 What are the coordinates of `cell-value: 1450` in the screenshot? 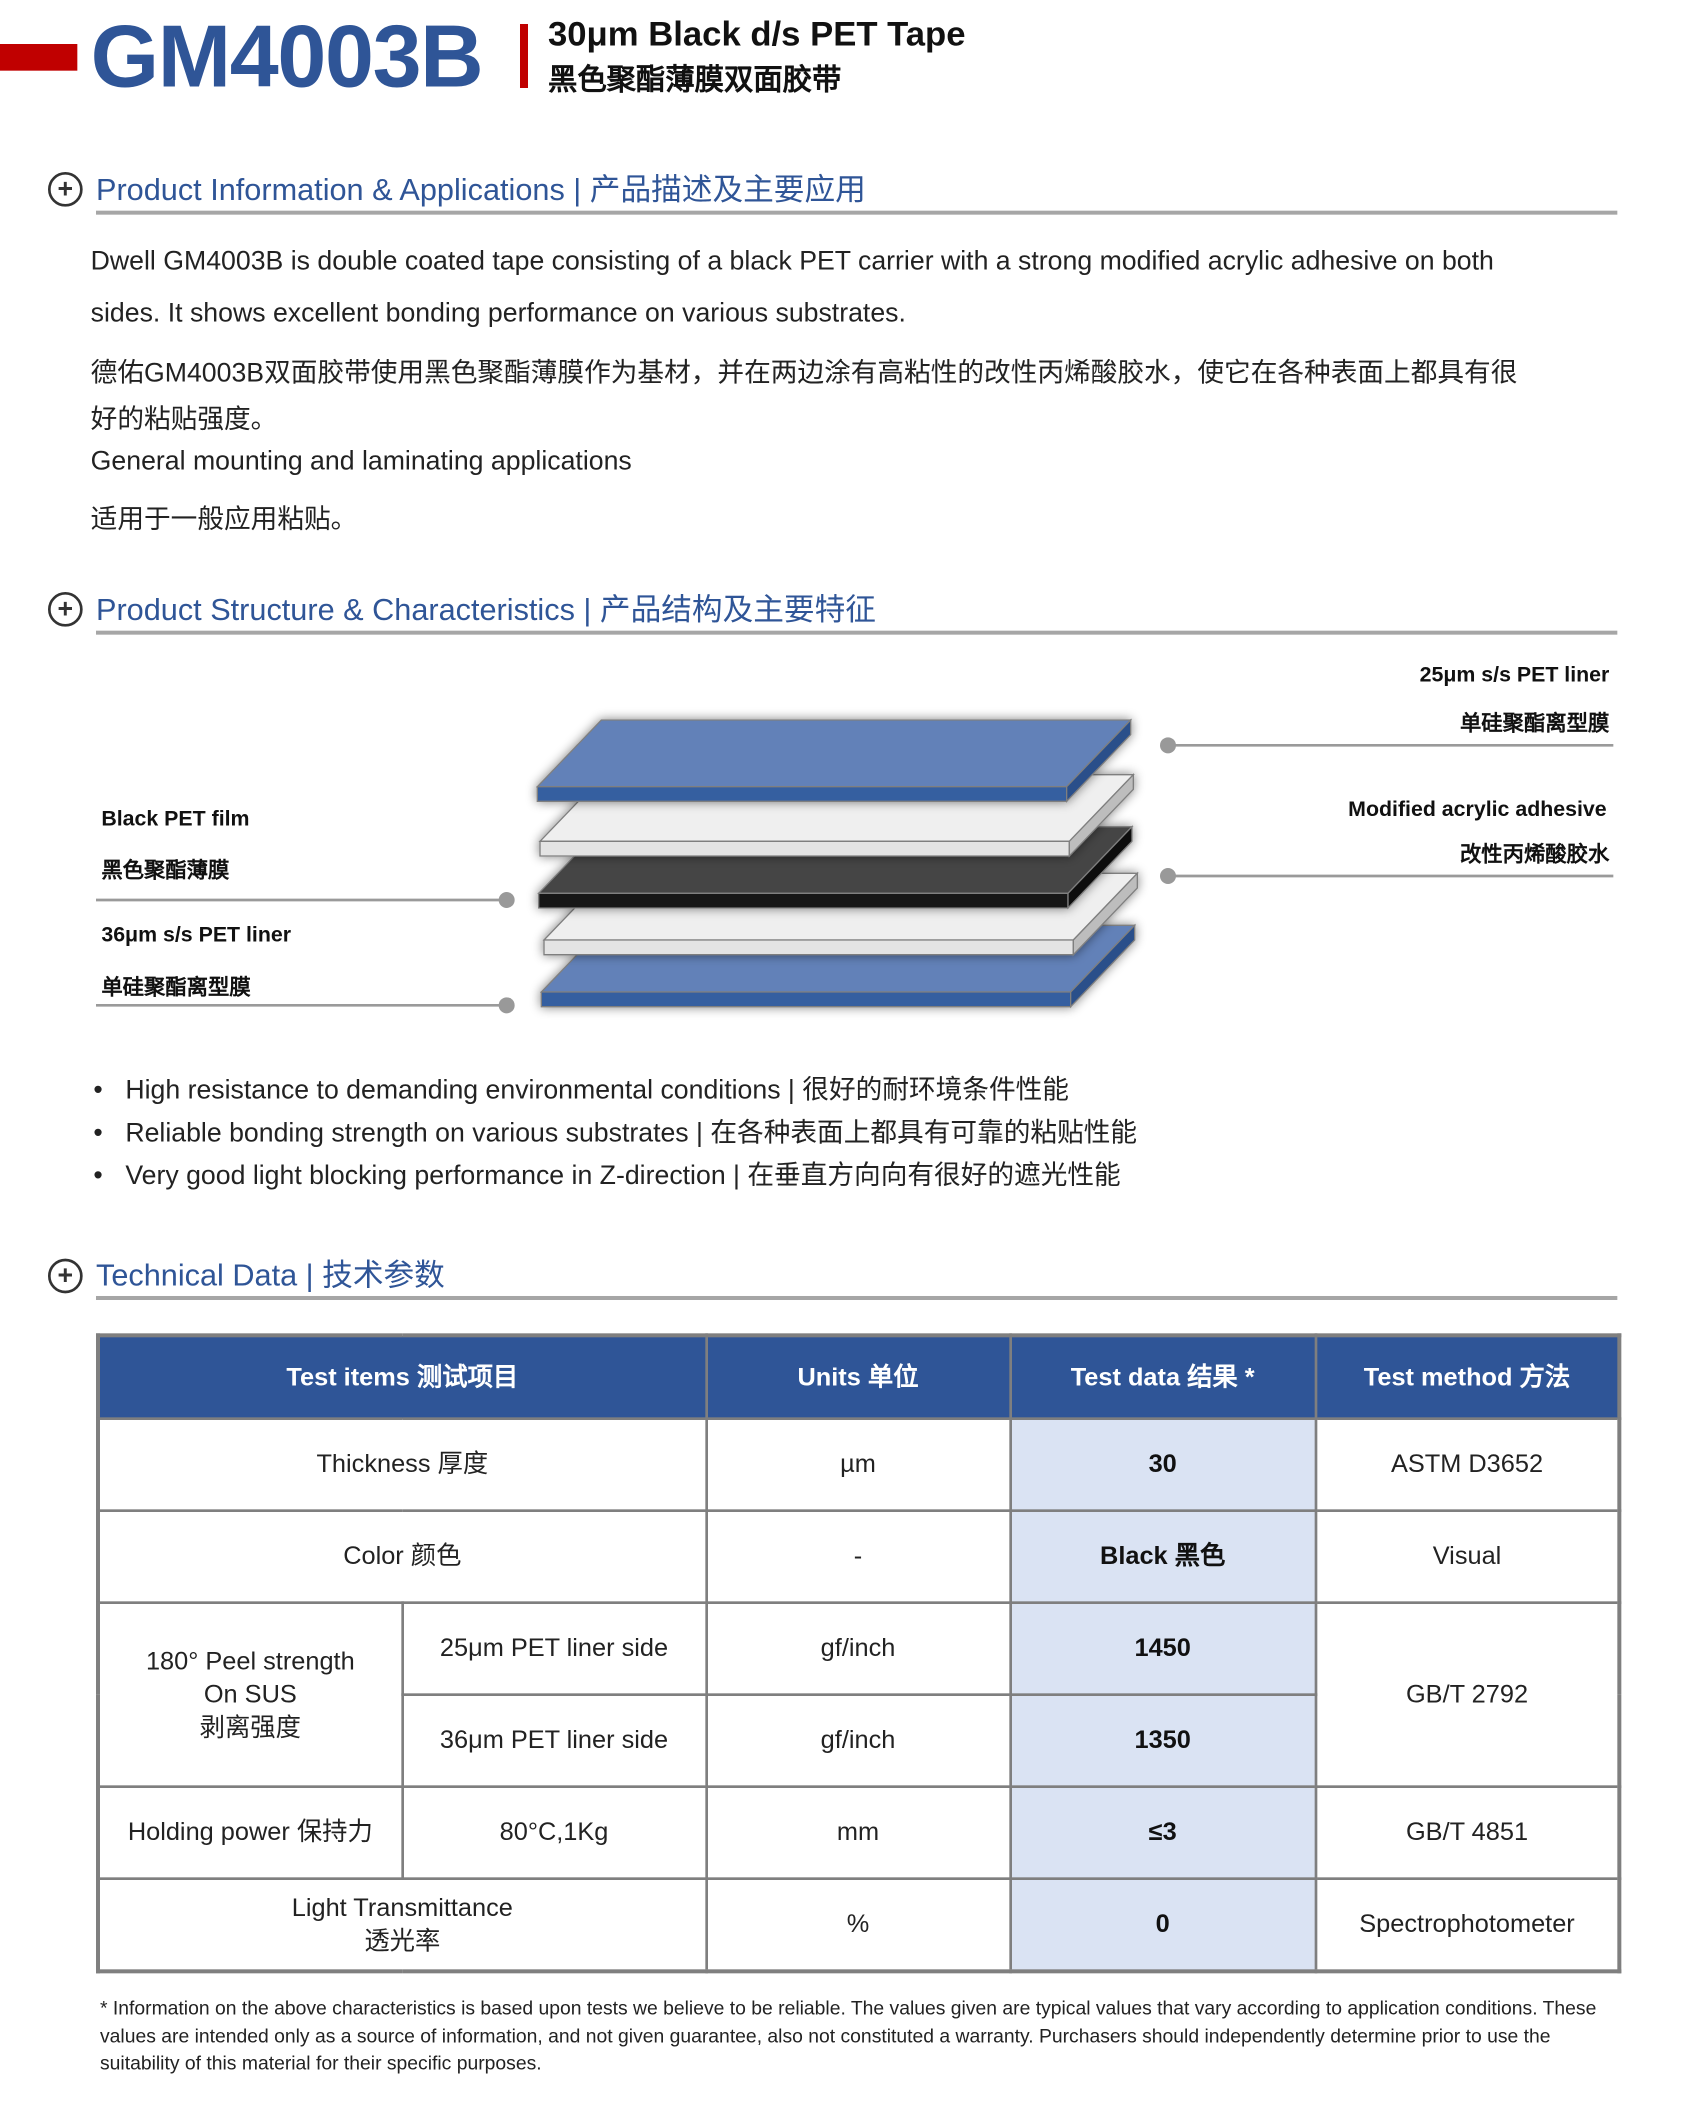 It's located at (1162, 1648).